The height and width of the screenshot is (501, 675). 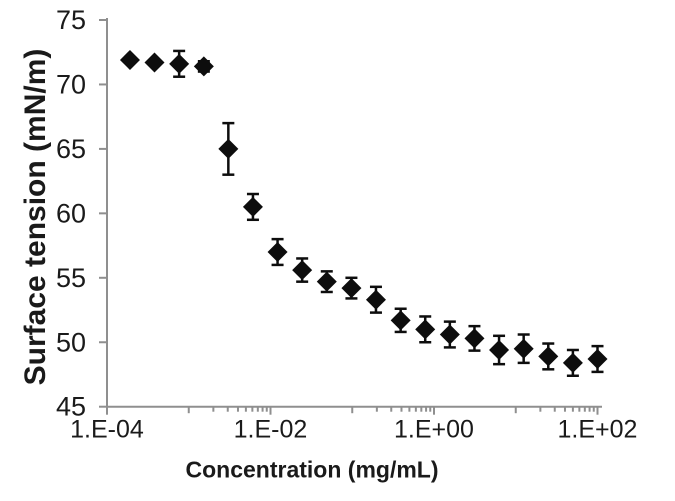 What do you see at coordinates (71, 84) in the screenshot?
I see `y-tick-label: 70` at bounding box center [71, 84].